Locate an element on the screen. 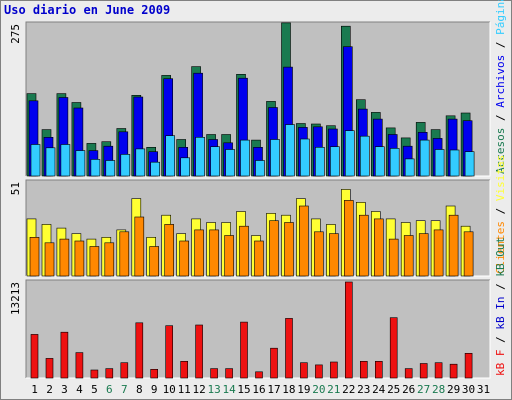 The width and height of the screenshot is (512, 400). x-tick-day-6: 6 is located at coordinates (109, 389).